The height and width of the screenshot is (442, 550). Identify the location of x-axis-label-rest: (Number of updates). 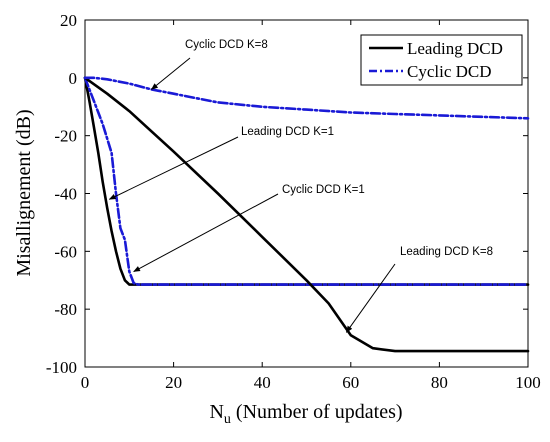
(317, 412).